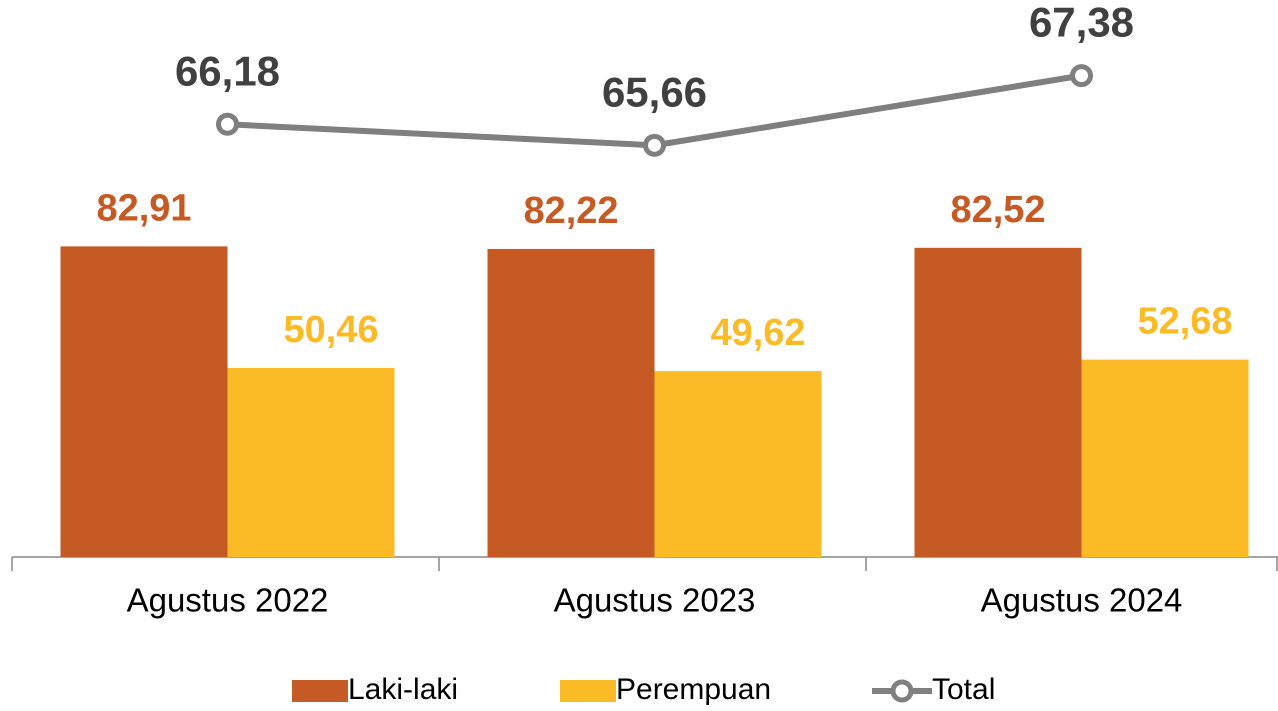  Describe the element at coordinates (330, 330) in the screenshot. I see `data-label: 50,46` at that location.